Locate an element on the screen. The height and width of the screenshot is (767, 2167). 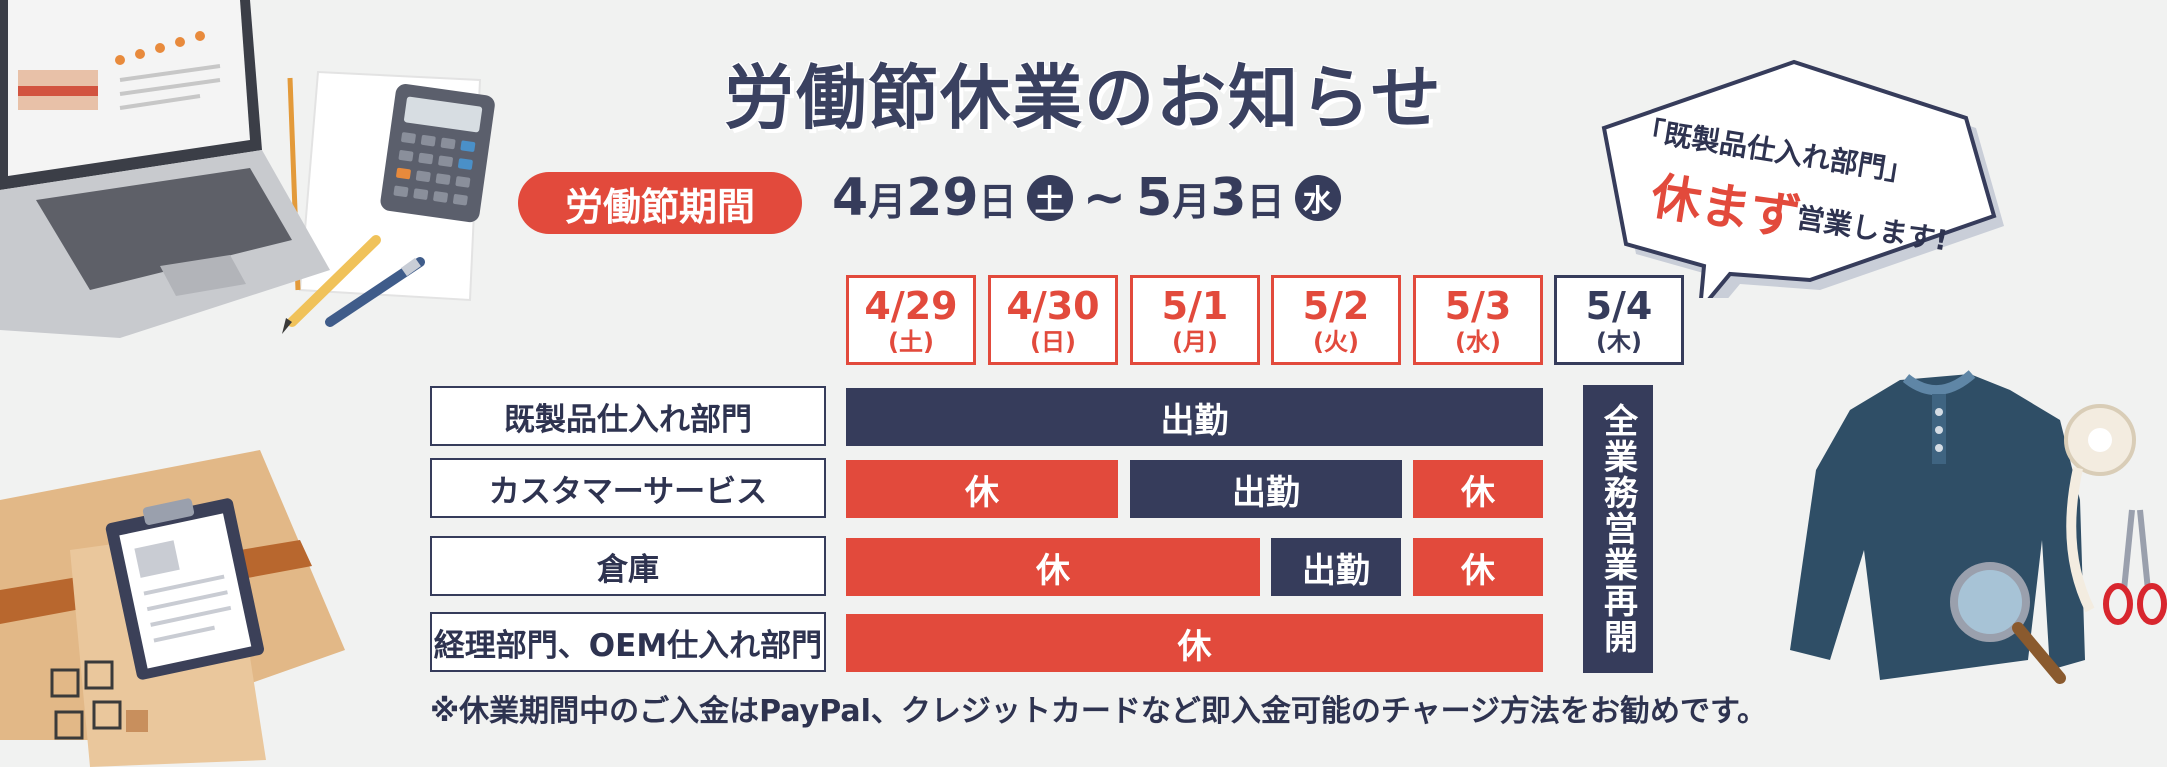
dept-customer-service: カスタマーサービス is located at coordinates (628, 488).